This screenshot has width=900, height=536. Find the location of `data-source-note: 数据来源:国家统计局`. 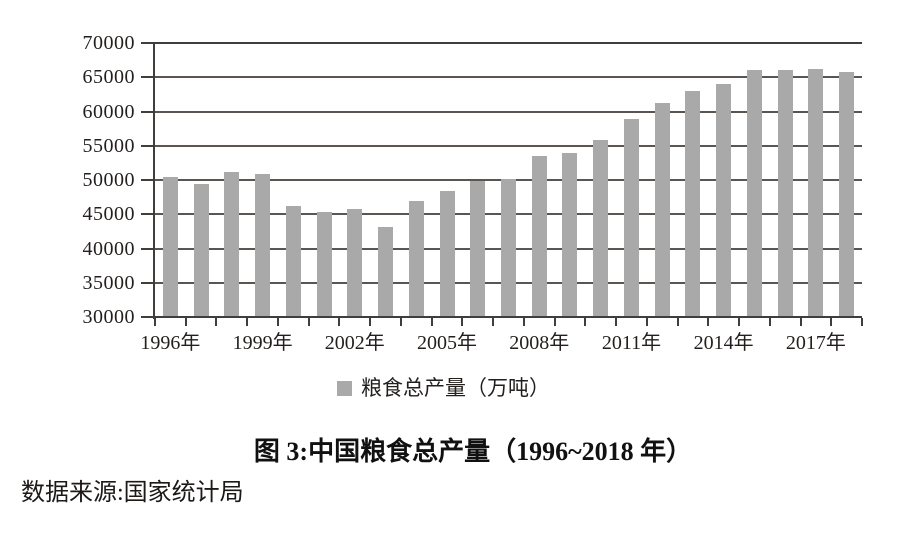

data-source-note: 数据来源:国家统计局 is located at coordinates (132, 493).